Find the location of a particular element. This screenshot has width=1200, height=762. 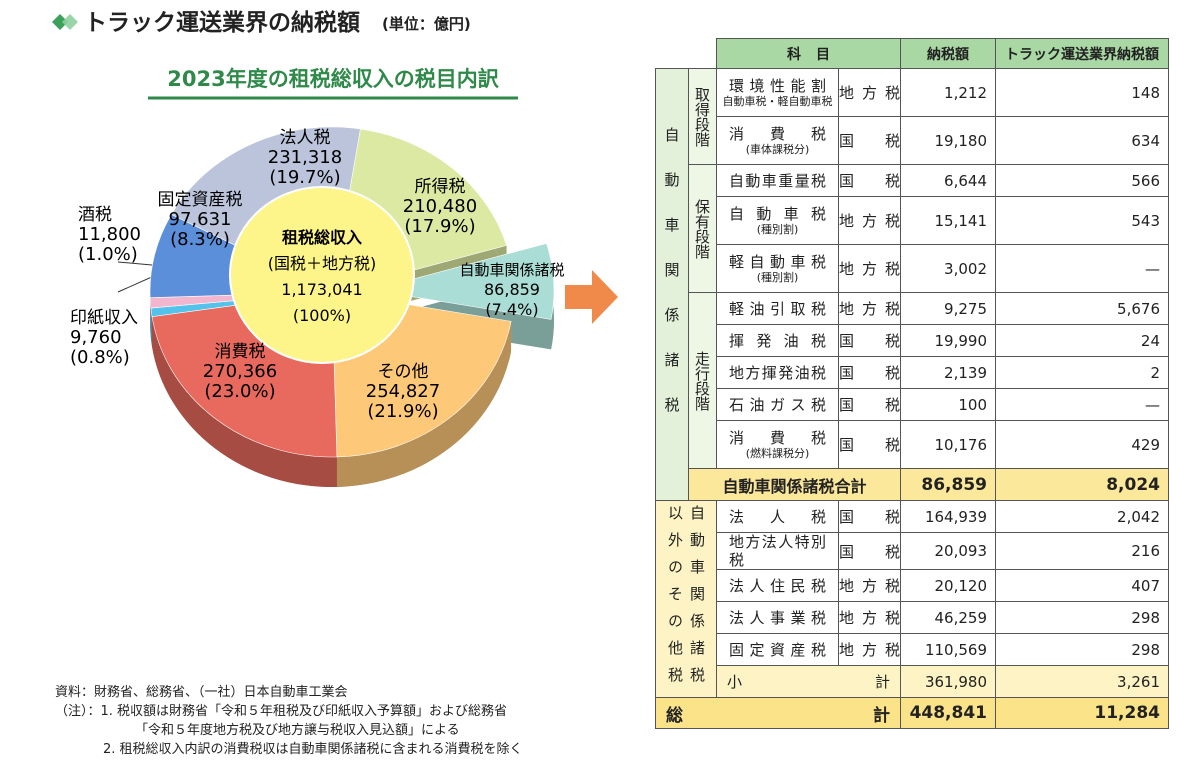

item-name: 地方揮発油税 is located at coordinates (777, 372).